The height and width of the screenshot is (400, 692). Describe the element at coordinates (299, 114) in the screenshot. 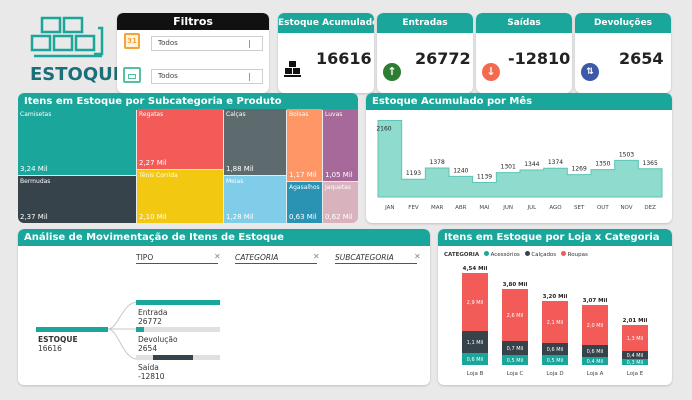

I see `treemap-cell-label: Bolsas` at that location.